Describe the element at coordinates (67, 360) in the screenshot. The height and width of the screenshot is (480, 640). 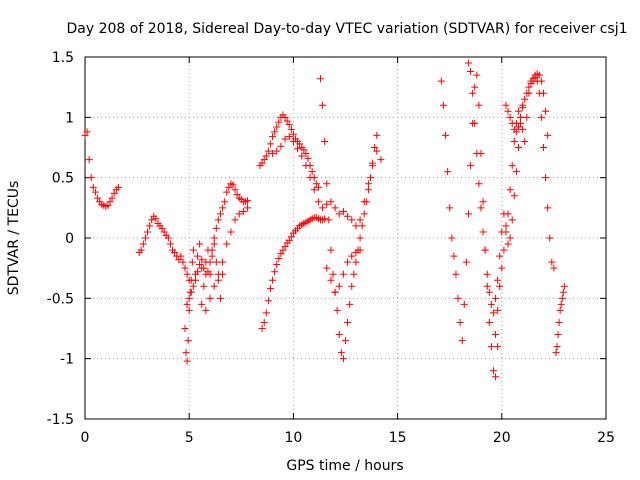
I see `y-tick-label: -1` at that location.